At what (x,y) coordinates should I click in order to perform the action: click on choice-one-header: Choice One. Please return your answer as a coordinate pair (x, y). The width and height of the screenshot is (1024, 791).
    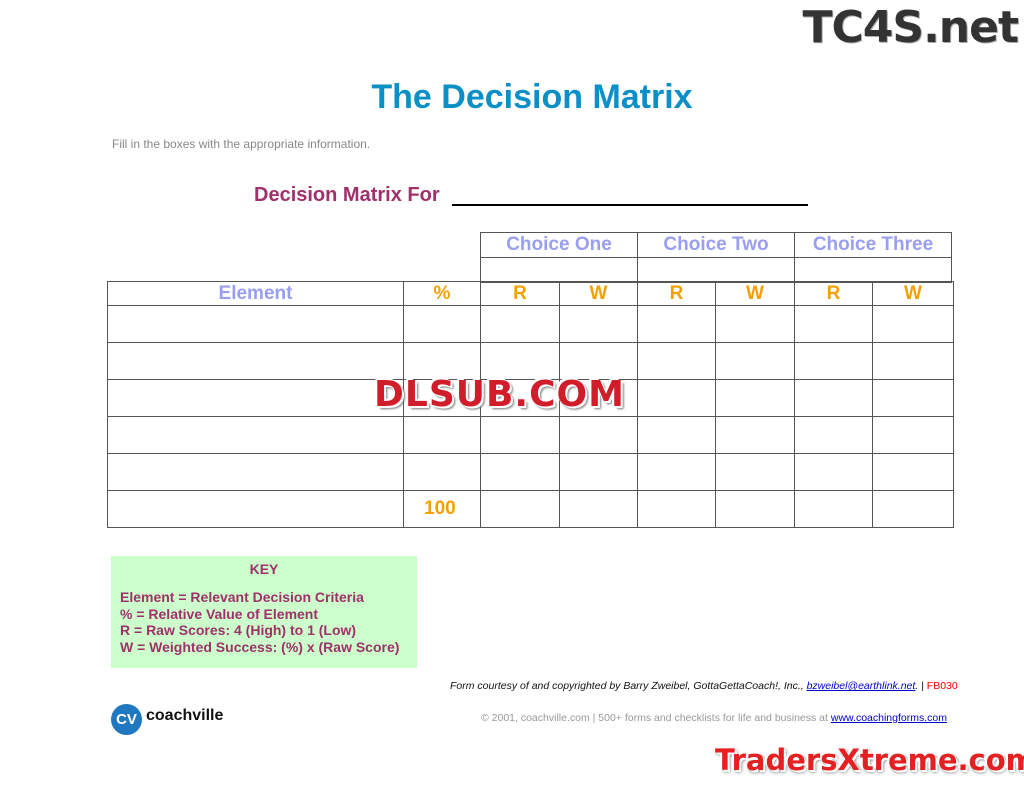
    Looking at the image, I should click on (559, 245).